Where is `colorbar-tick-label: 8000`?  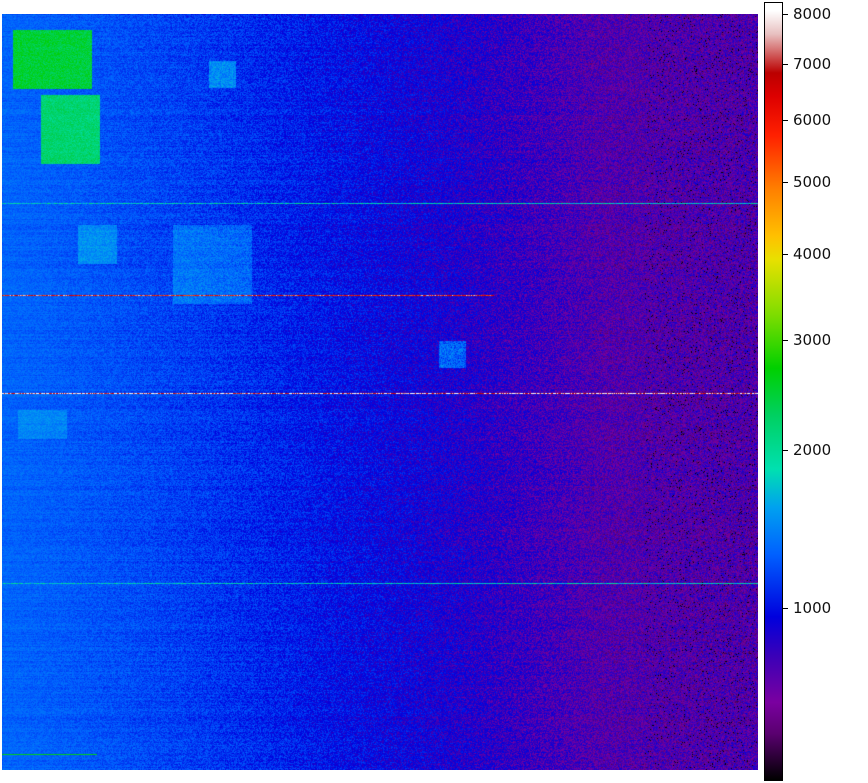
colorbar-tick-label: 8000 is located at coordinates (812, 13).